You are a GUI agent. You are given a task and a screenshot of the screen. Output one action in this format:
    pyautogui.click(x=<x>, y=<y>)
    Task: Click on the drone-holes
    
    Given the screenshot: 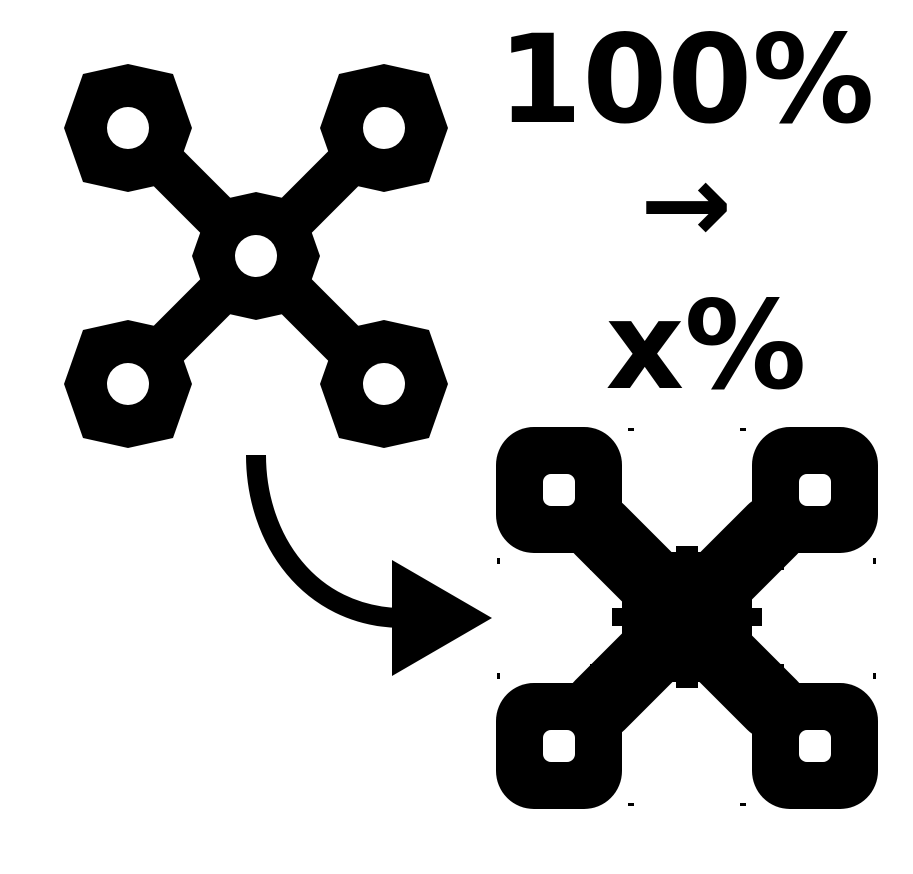 What is the action you would take?
    pyautogui.click(x=256, y=256)
    